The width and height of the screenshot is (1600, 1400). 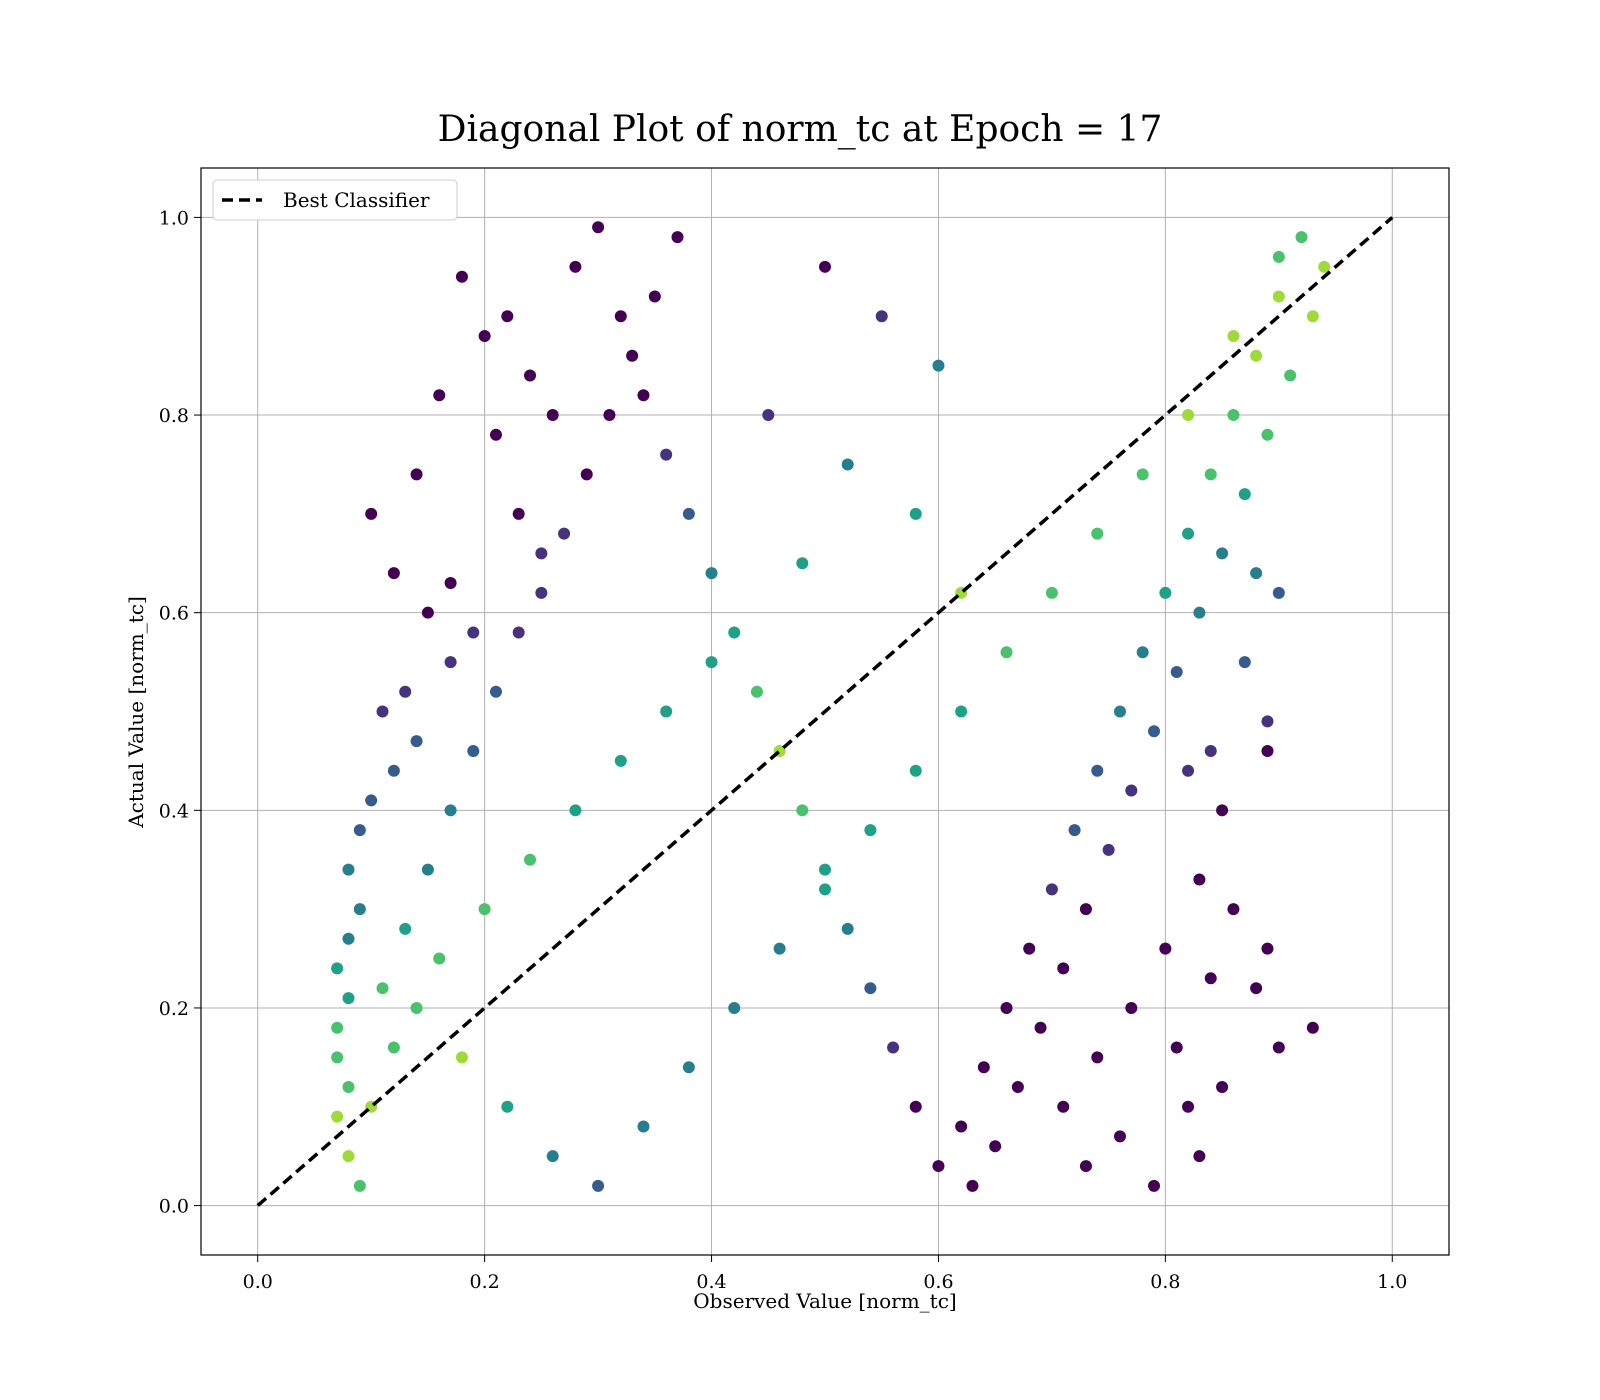 What do you see at coordinates (136, 712) in the screenshot?
I see `y-axis-label: Actual Value [norm_tc]` at bounding box center [136, 712].